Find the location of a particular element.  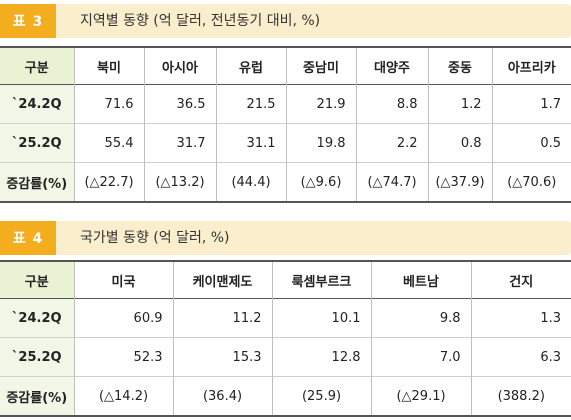

table3-title: 지역별 동향 (억 달러, 전년동기 대비, %) is located at coordinates (200, 21).